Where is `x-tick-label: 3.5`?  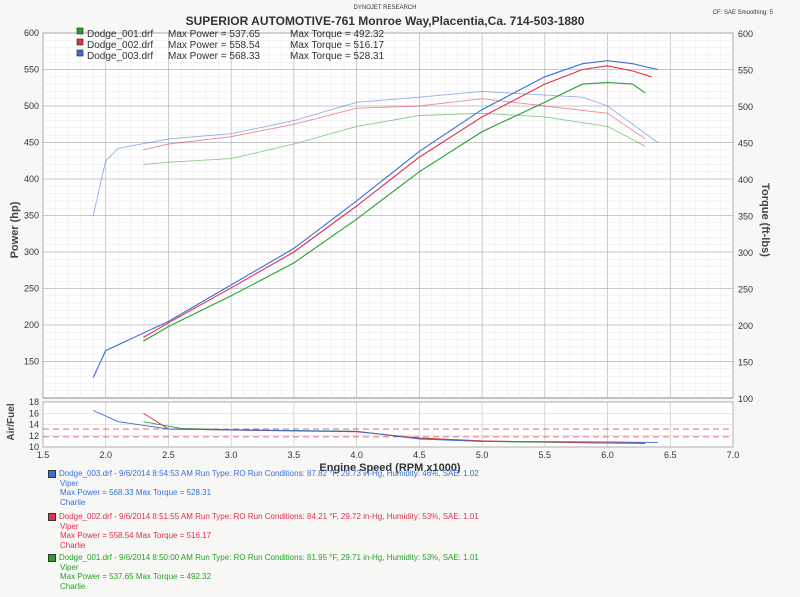 x-tick-label: 3.5 is located at coordinates (294, 455).